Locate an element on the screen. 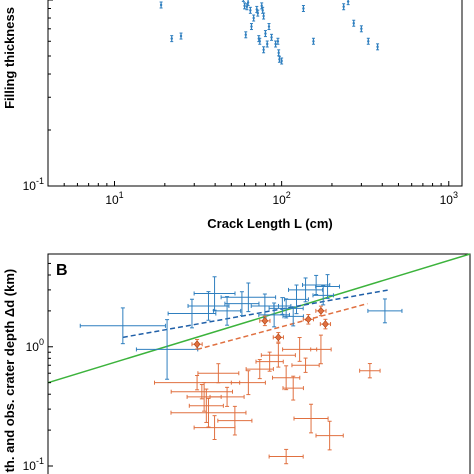 The width and height of the screenshot is (474, 474). plot-b-y-label: en th. and obs. crater depth Δd (km) is located at coordinates (9, 371).